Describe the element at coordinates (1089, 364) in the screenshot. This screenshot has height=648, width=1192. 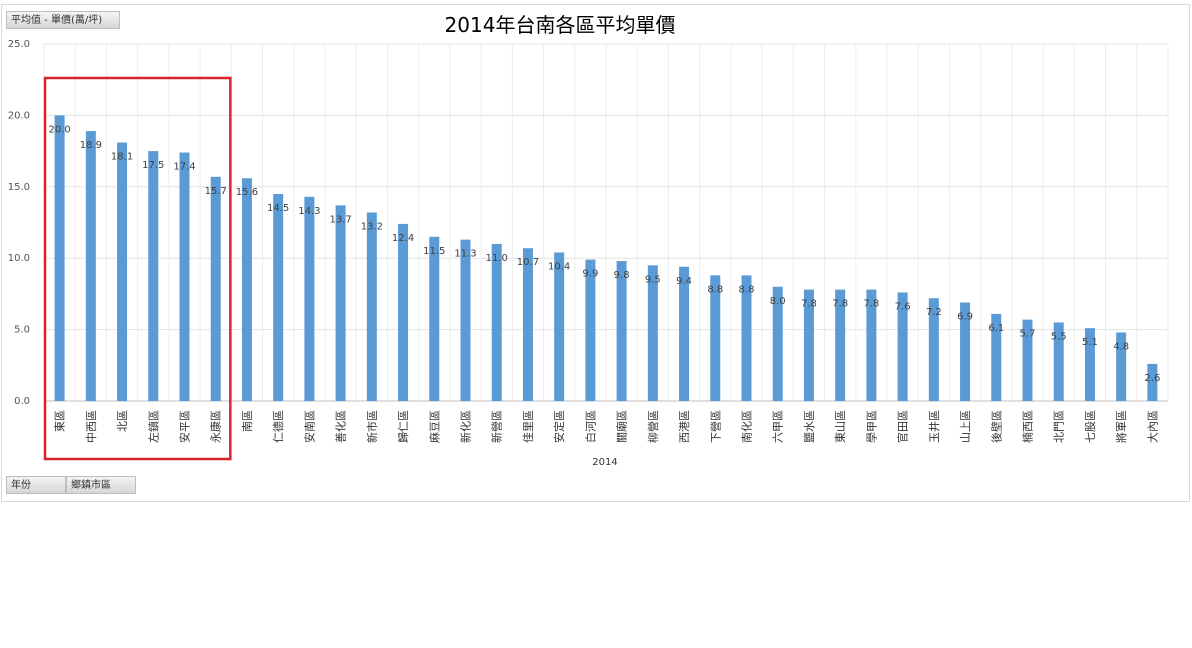
I see `bar-七股區` at that location.